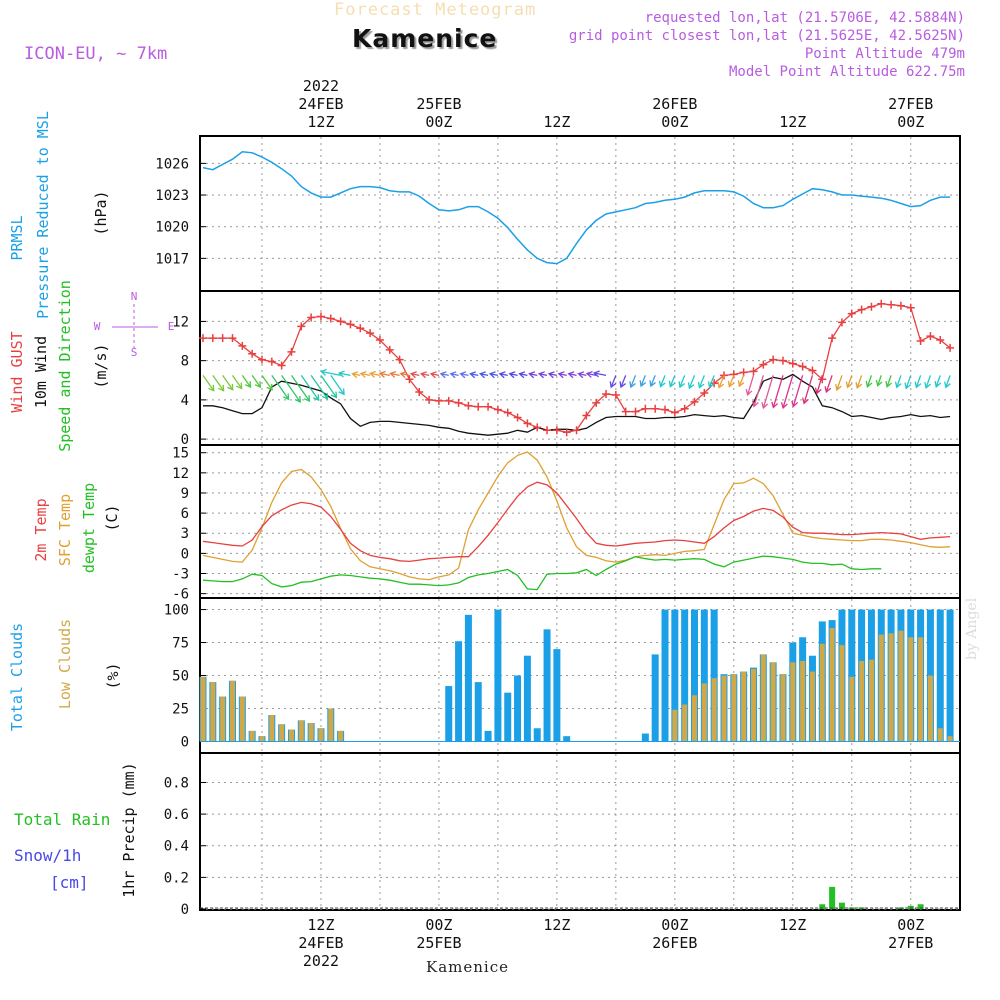 Image resolution: width=1000 pixels, height=1000 pixels. What do you see at coordinates (674, 122) in the screenshot?
I see `time-label-top: 00Z` at bounding box center [674, 122].